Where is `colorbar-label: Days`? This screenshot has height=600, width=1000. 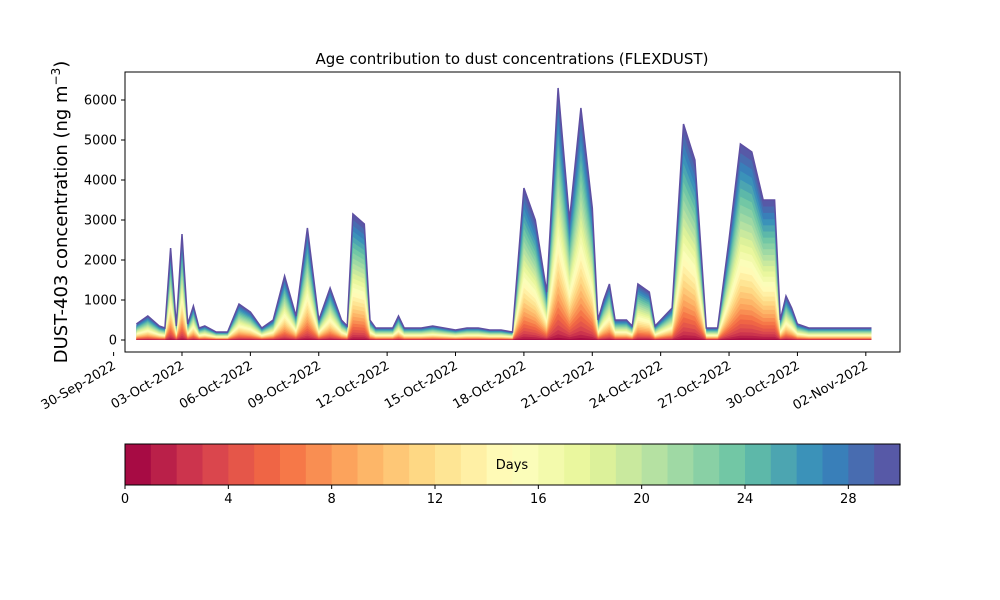
colorbar-label: Days is located at coordinates (512, 465).